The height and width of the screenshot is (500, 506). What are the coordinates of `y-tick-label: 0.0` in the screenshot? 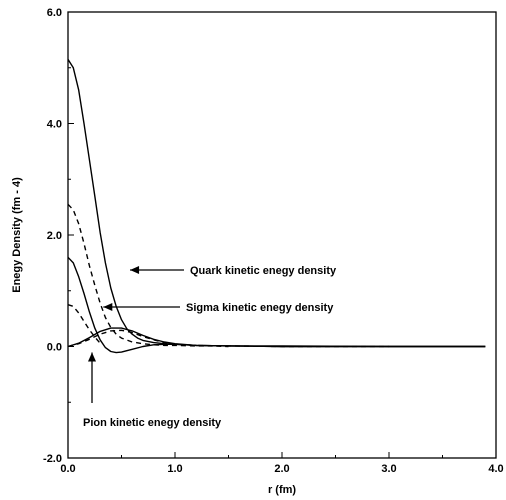 It's located at (54, 348).